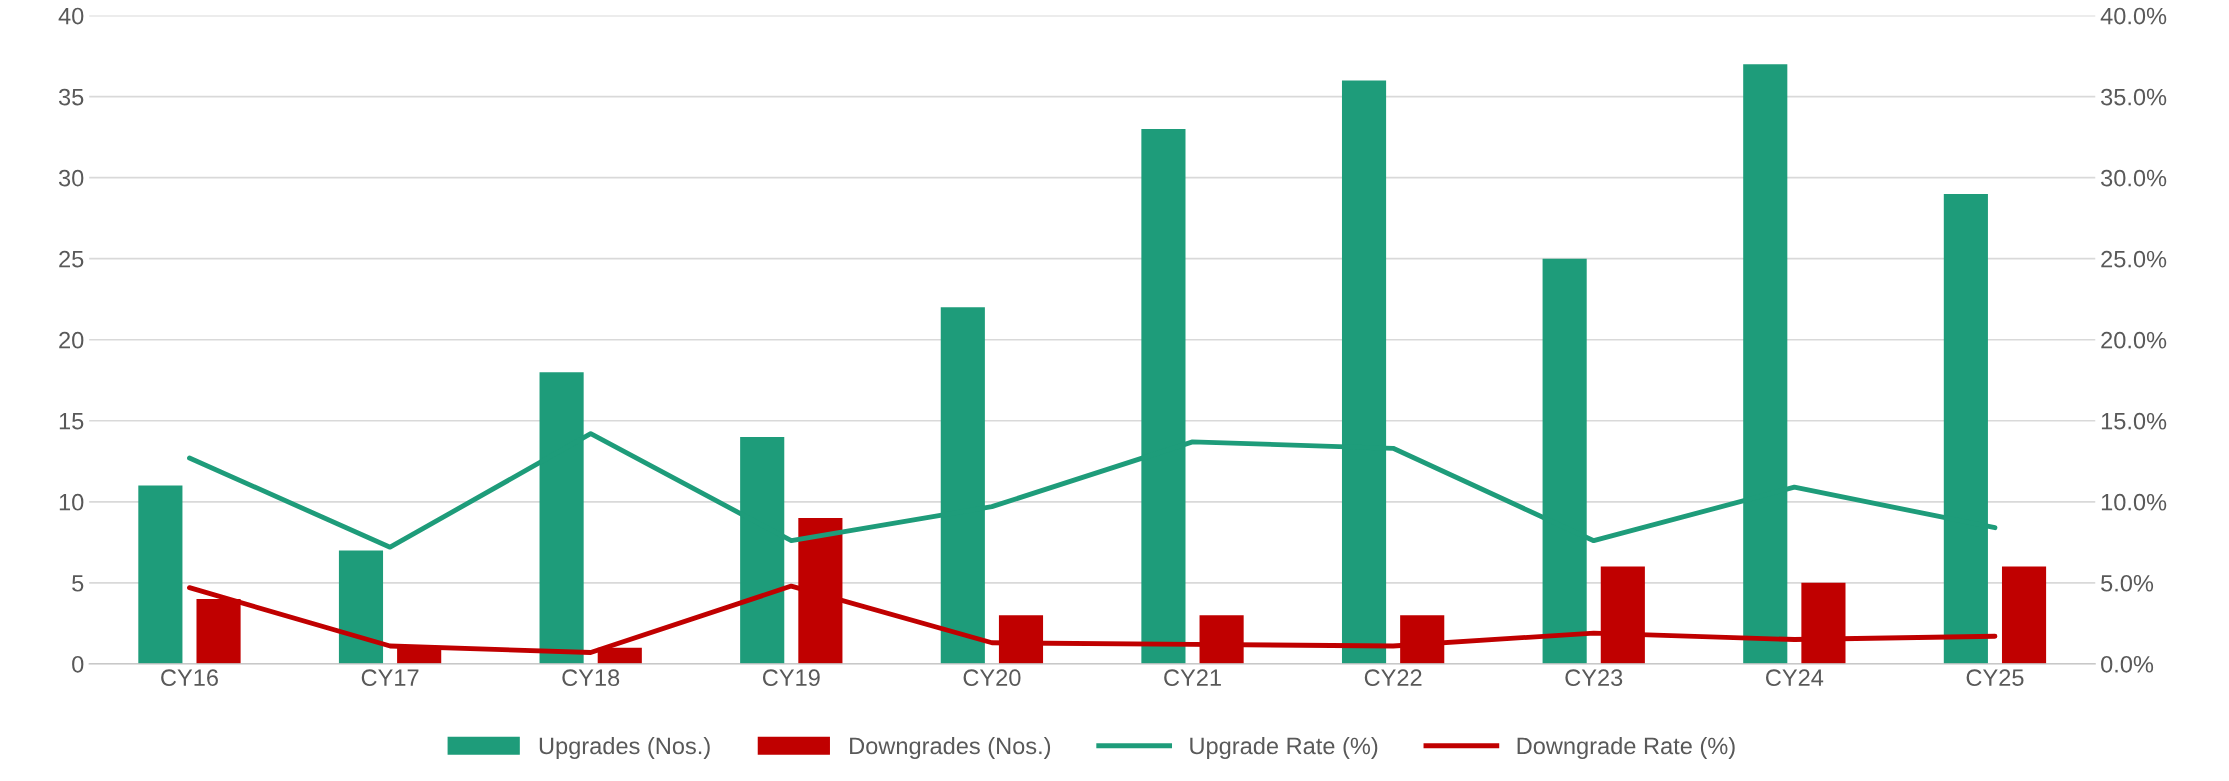 This screenshot has width=2229, height=781. I want to click on y-tick-label: 15, so click(71, 421).